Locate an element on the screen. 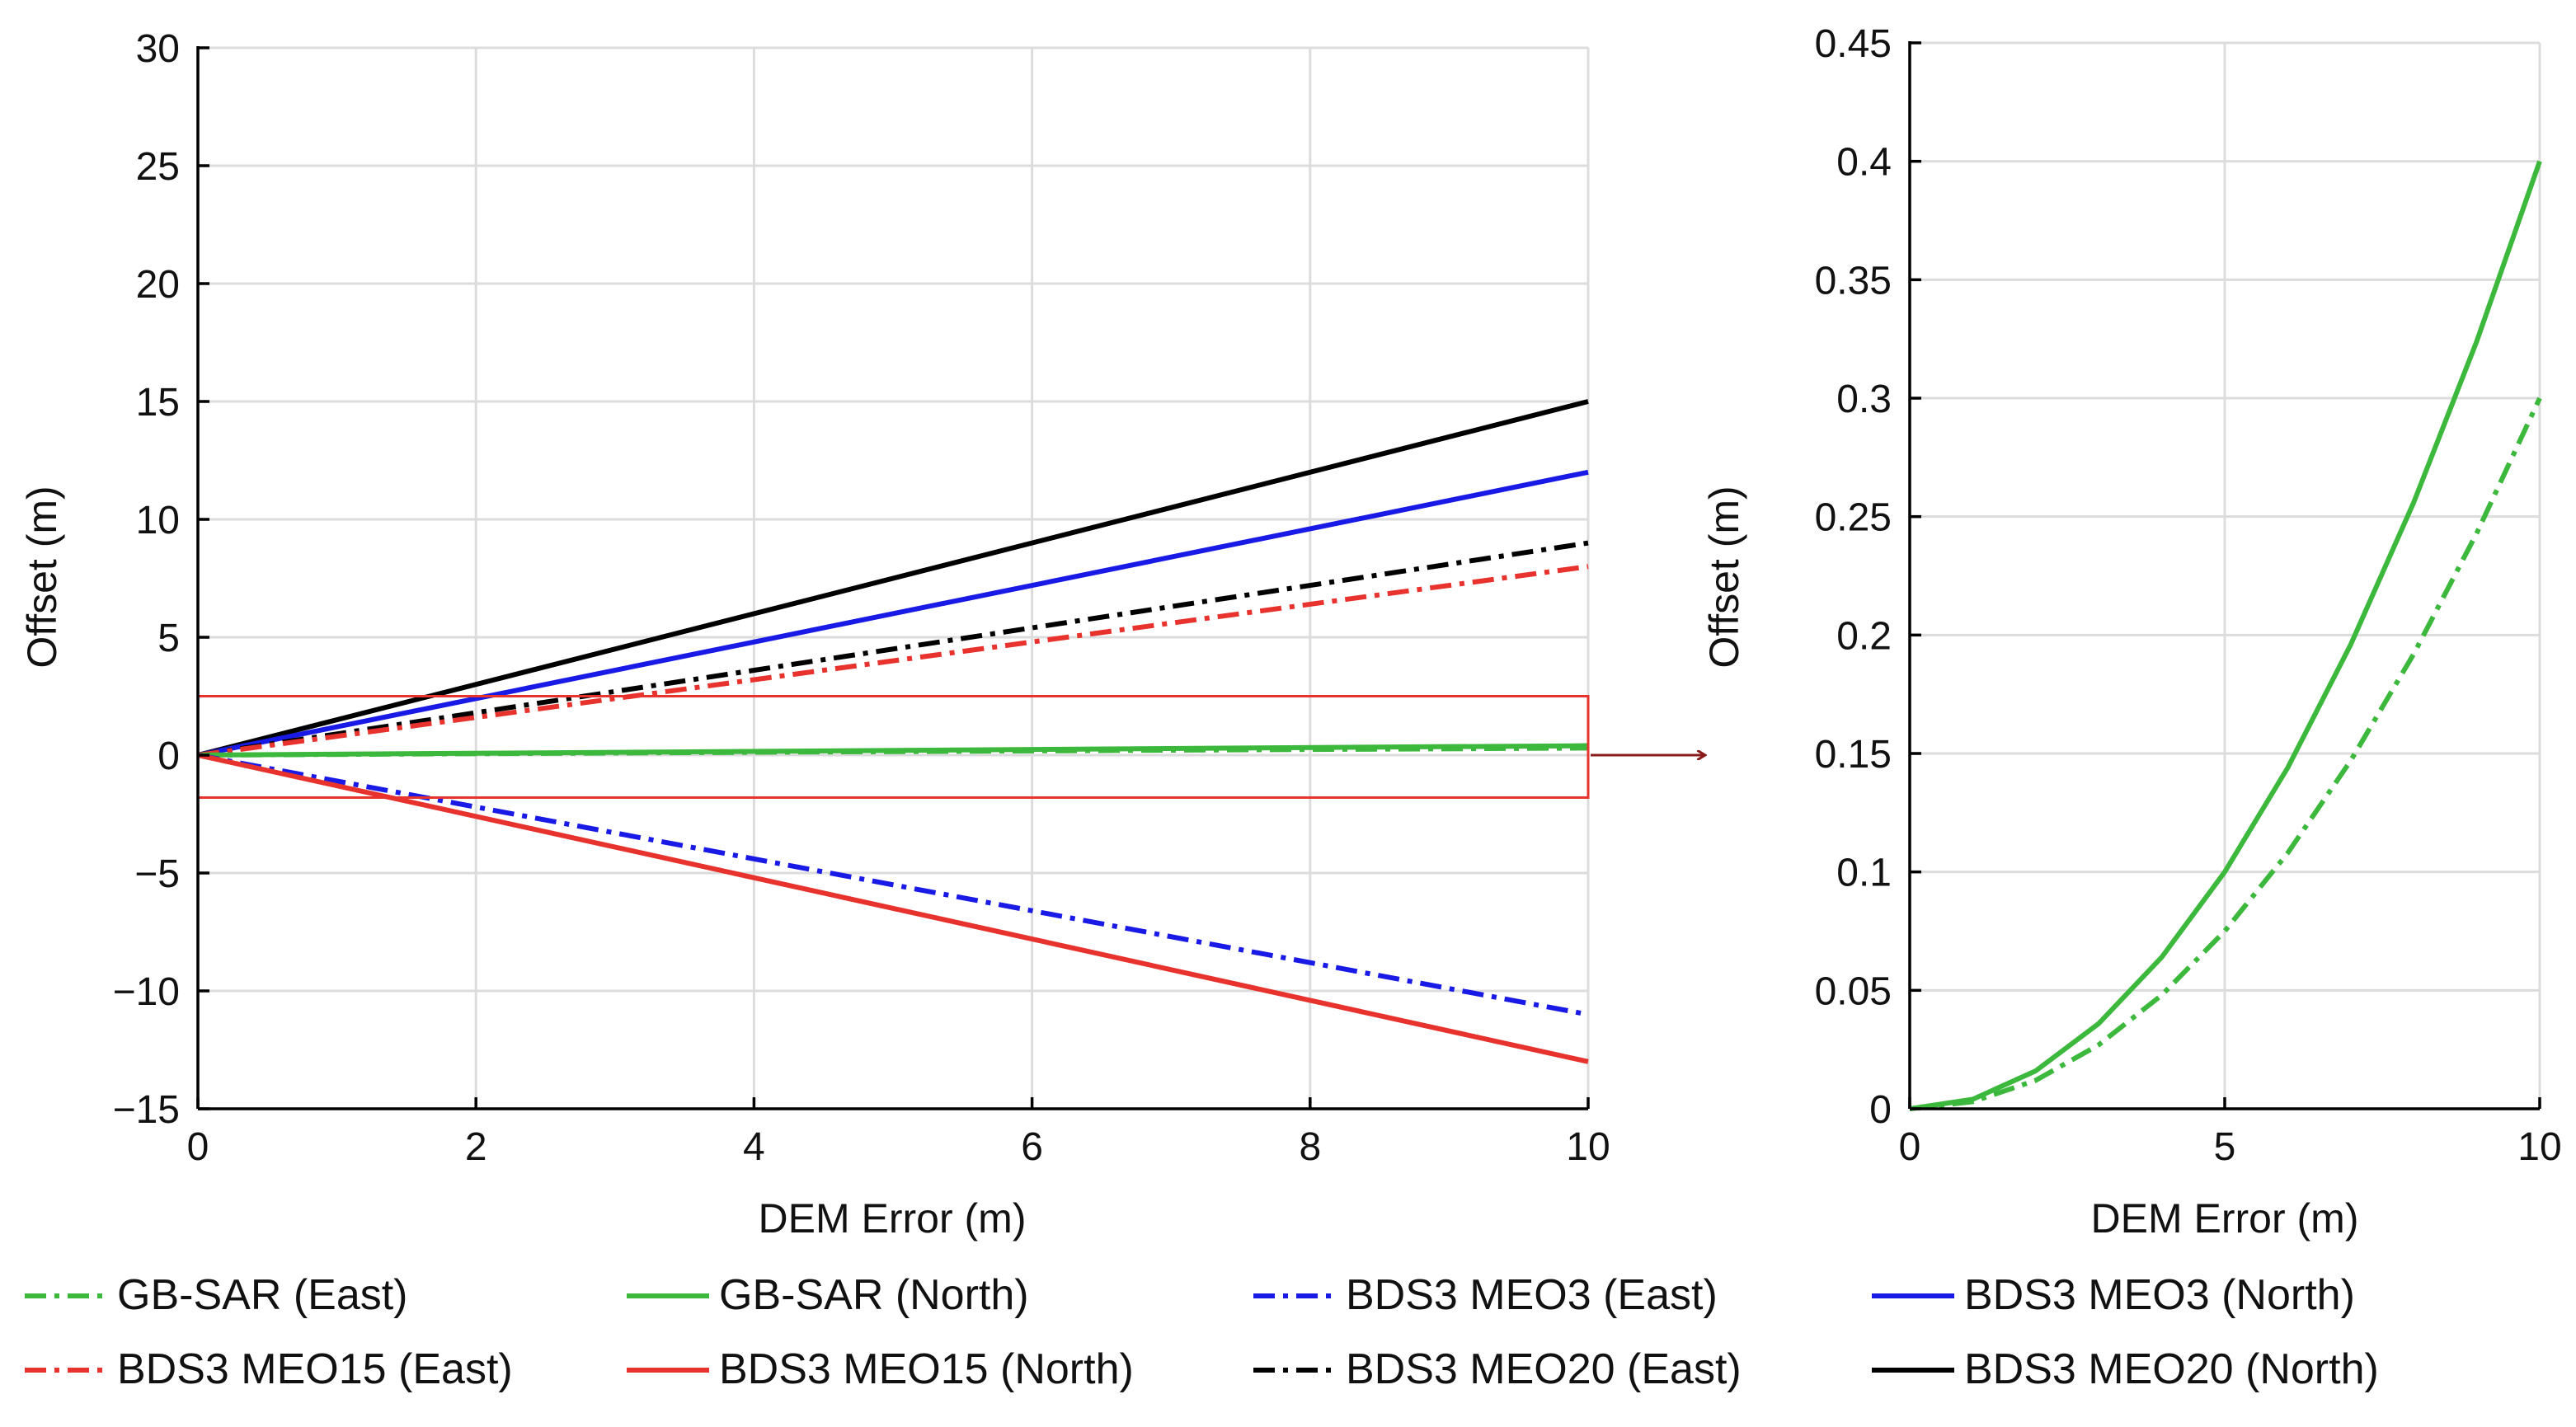 This screenshot has height=1427, width=2576. series-line-bds3-meo3-east is located at coordinates (893, 885).